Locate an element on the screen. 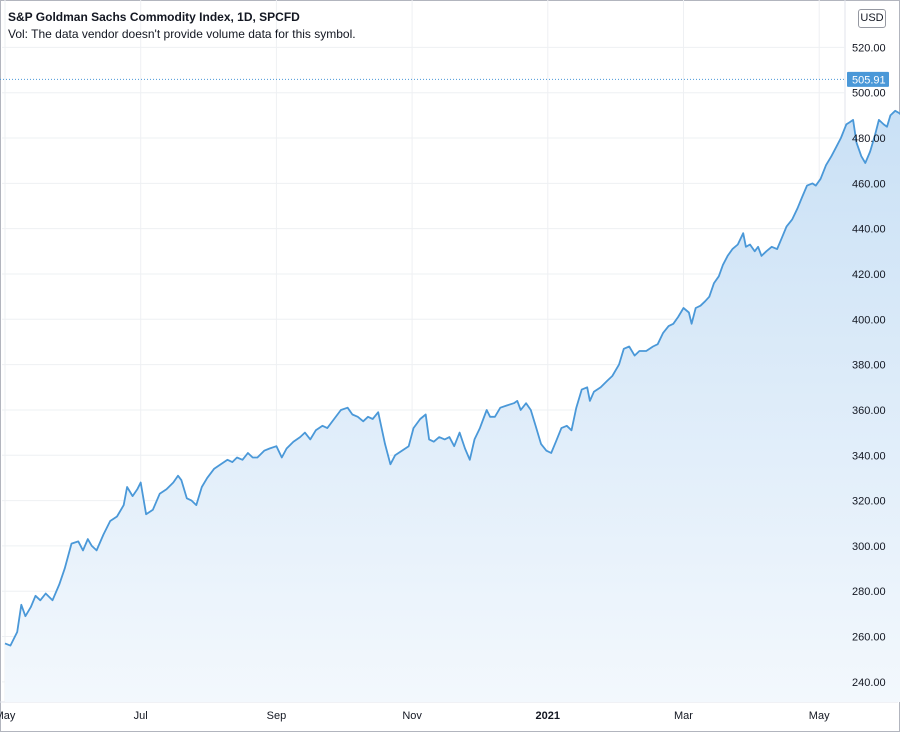 The width and height of the screenshot is (900, 732). y-tick-label: 340.00 is located at coordinates (869, 456).